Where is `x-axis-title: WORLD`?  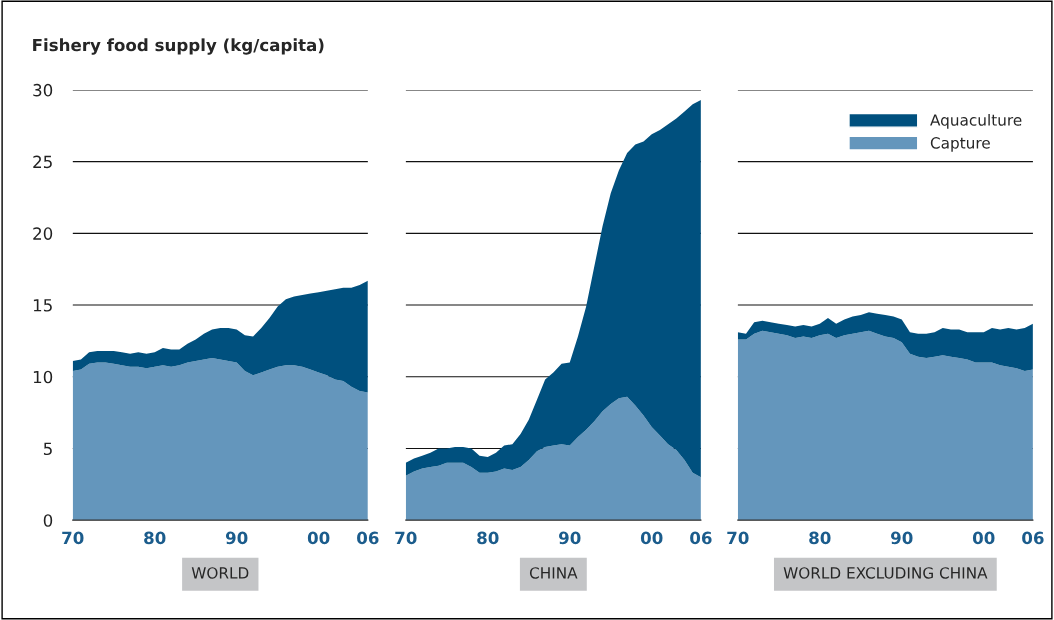 x-axis-title: WORLD is located at coordinates (220, 573).